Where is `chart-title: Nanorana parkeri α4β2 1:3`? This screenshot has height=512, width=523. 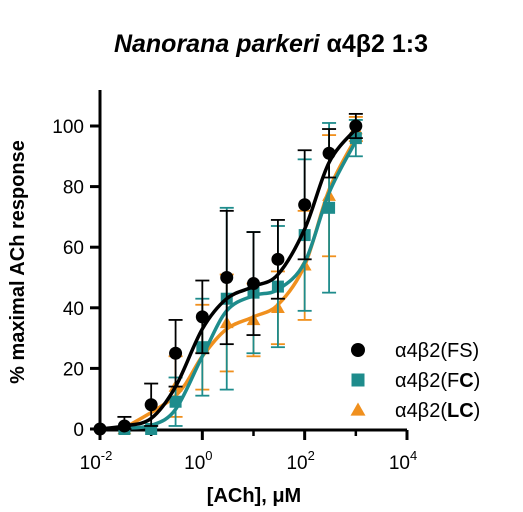 chart-title: Nanorana parkeri α4β2 1:3 is located at coordinates (271, 44).